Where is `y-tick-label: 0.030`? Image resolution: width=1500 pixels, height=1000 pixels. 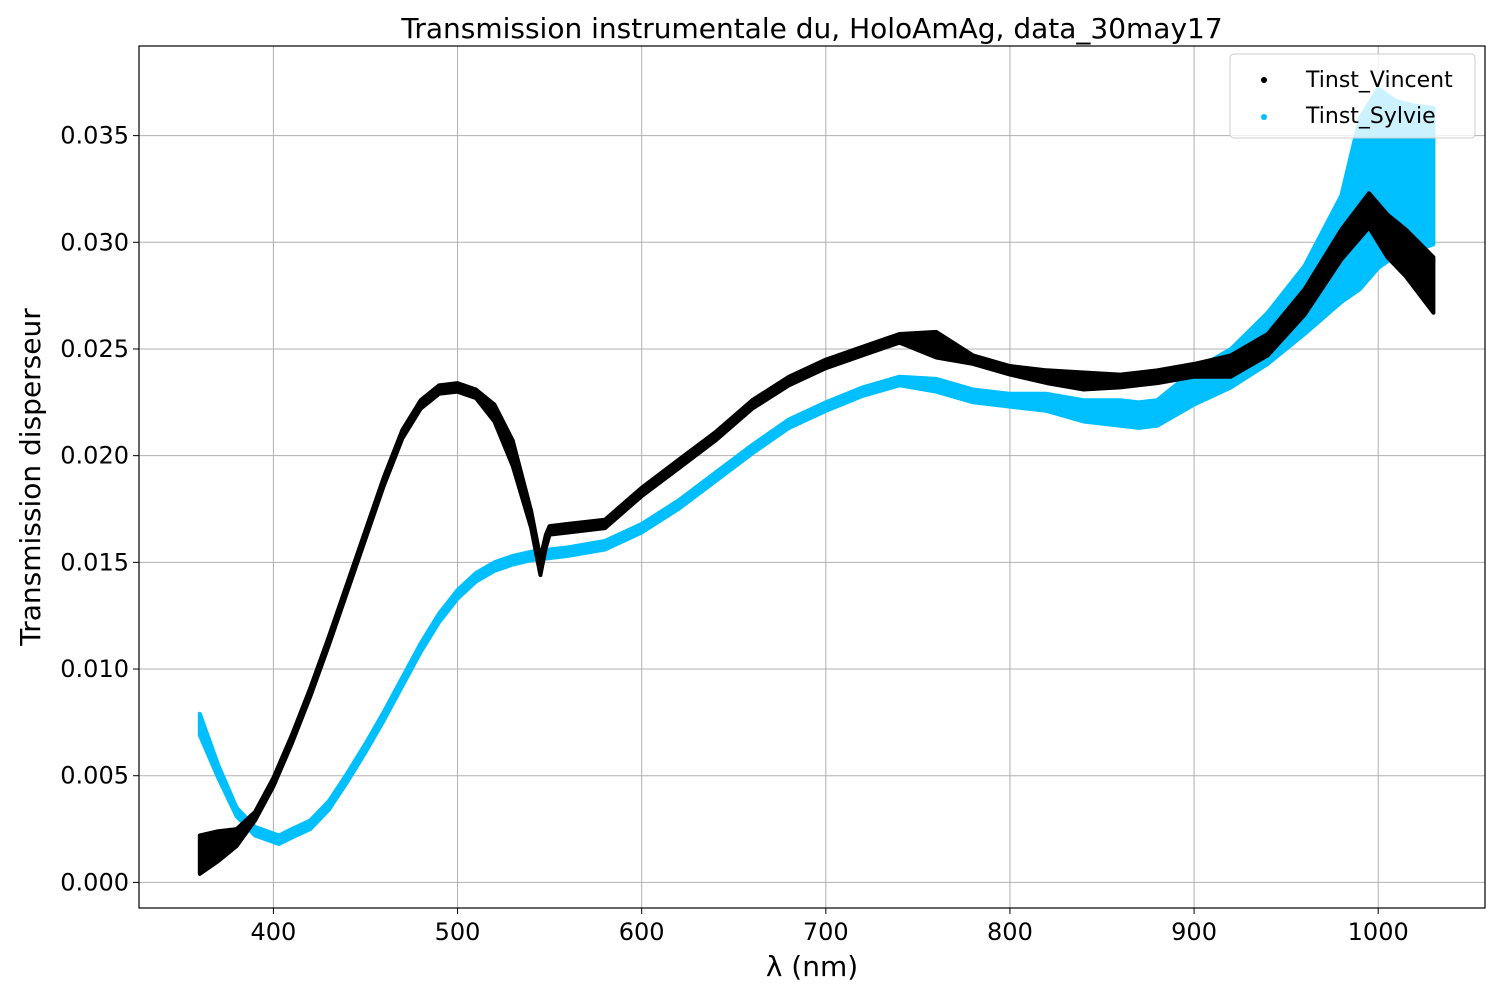
y-tick-label: 0.030 is located at coordinates (94, 242).